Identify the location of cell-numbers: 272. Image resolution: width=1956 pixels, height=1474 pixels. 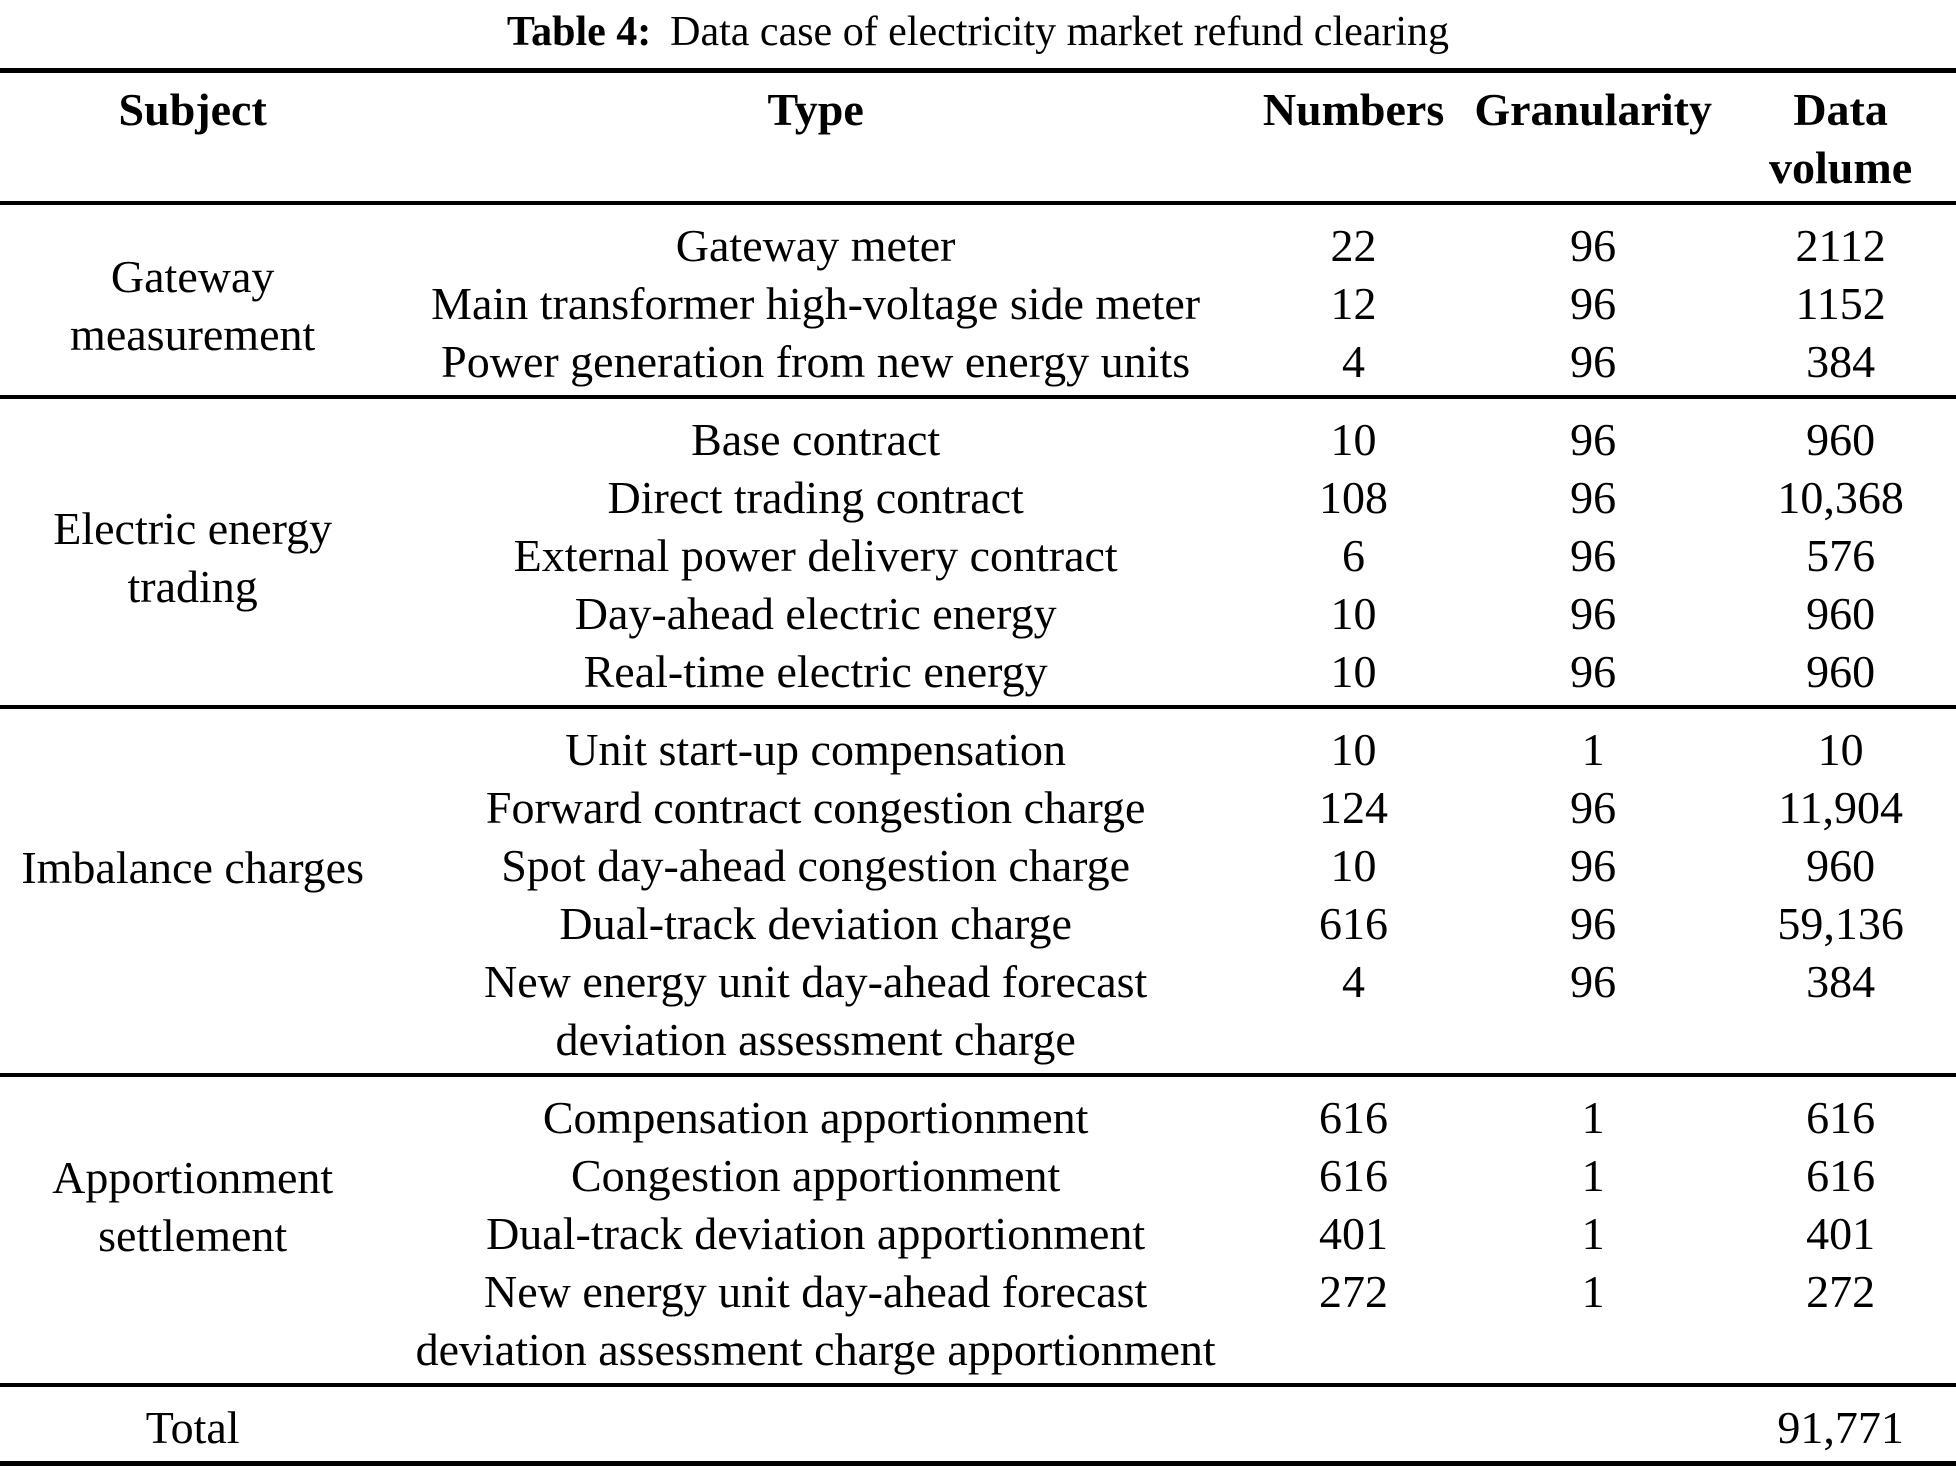
(1354, 1291).